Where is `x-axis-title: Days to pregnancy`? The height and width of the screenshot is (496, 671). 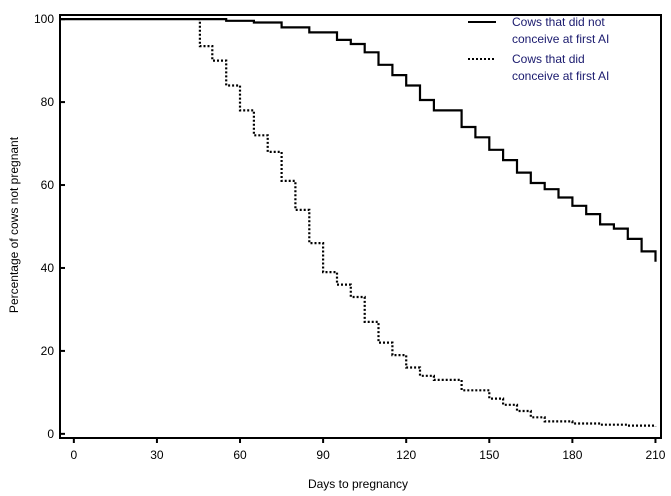 x-axis-title: Days to pregnancy is located at coordinates (358, 484).